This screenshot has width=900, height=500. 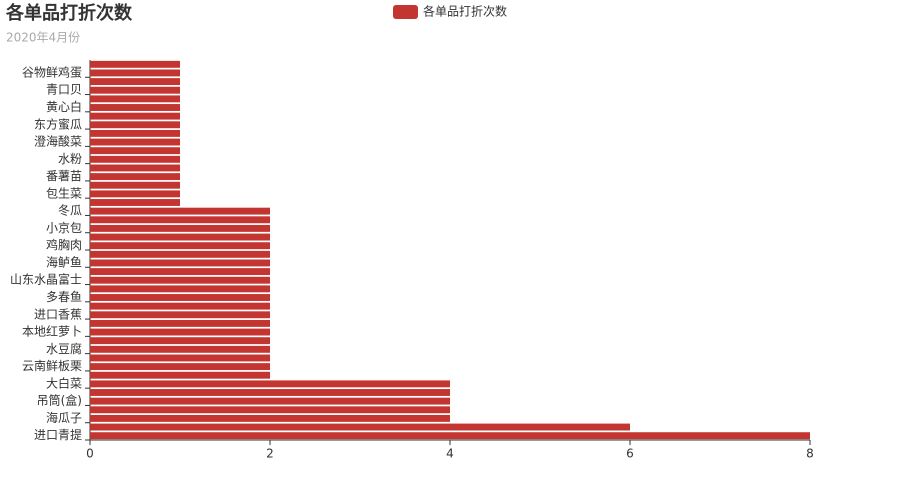 What do you see at coordinates (64, 244) in the screenshot?
I see `y-tick-label: 鸡胸肉` at bounding box center [64, 244].